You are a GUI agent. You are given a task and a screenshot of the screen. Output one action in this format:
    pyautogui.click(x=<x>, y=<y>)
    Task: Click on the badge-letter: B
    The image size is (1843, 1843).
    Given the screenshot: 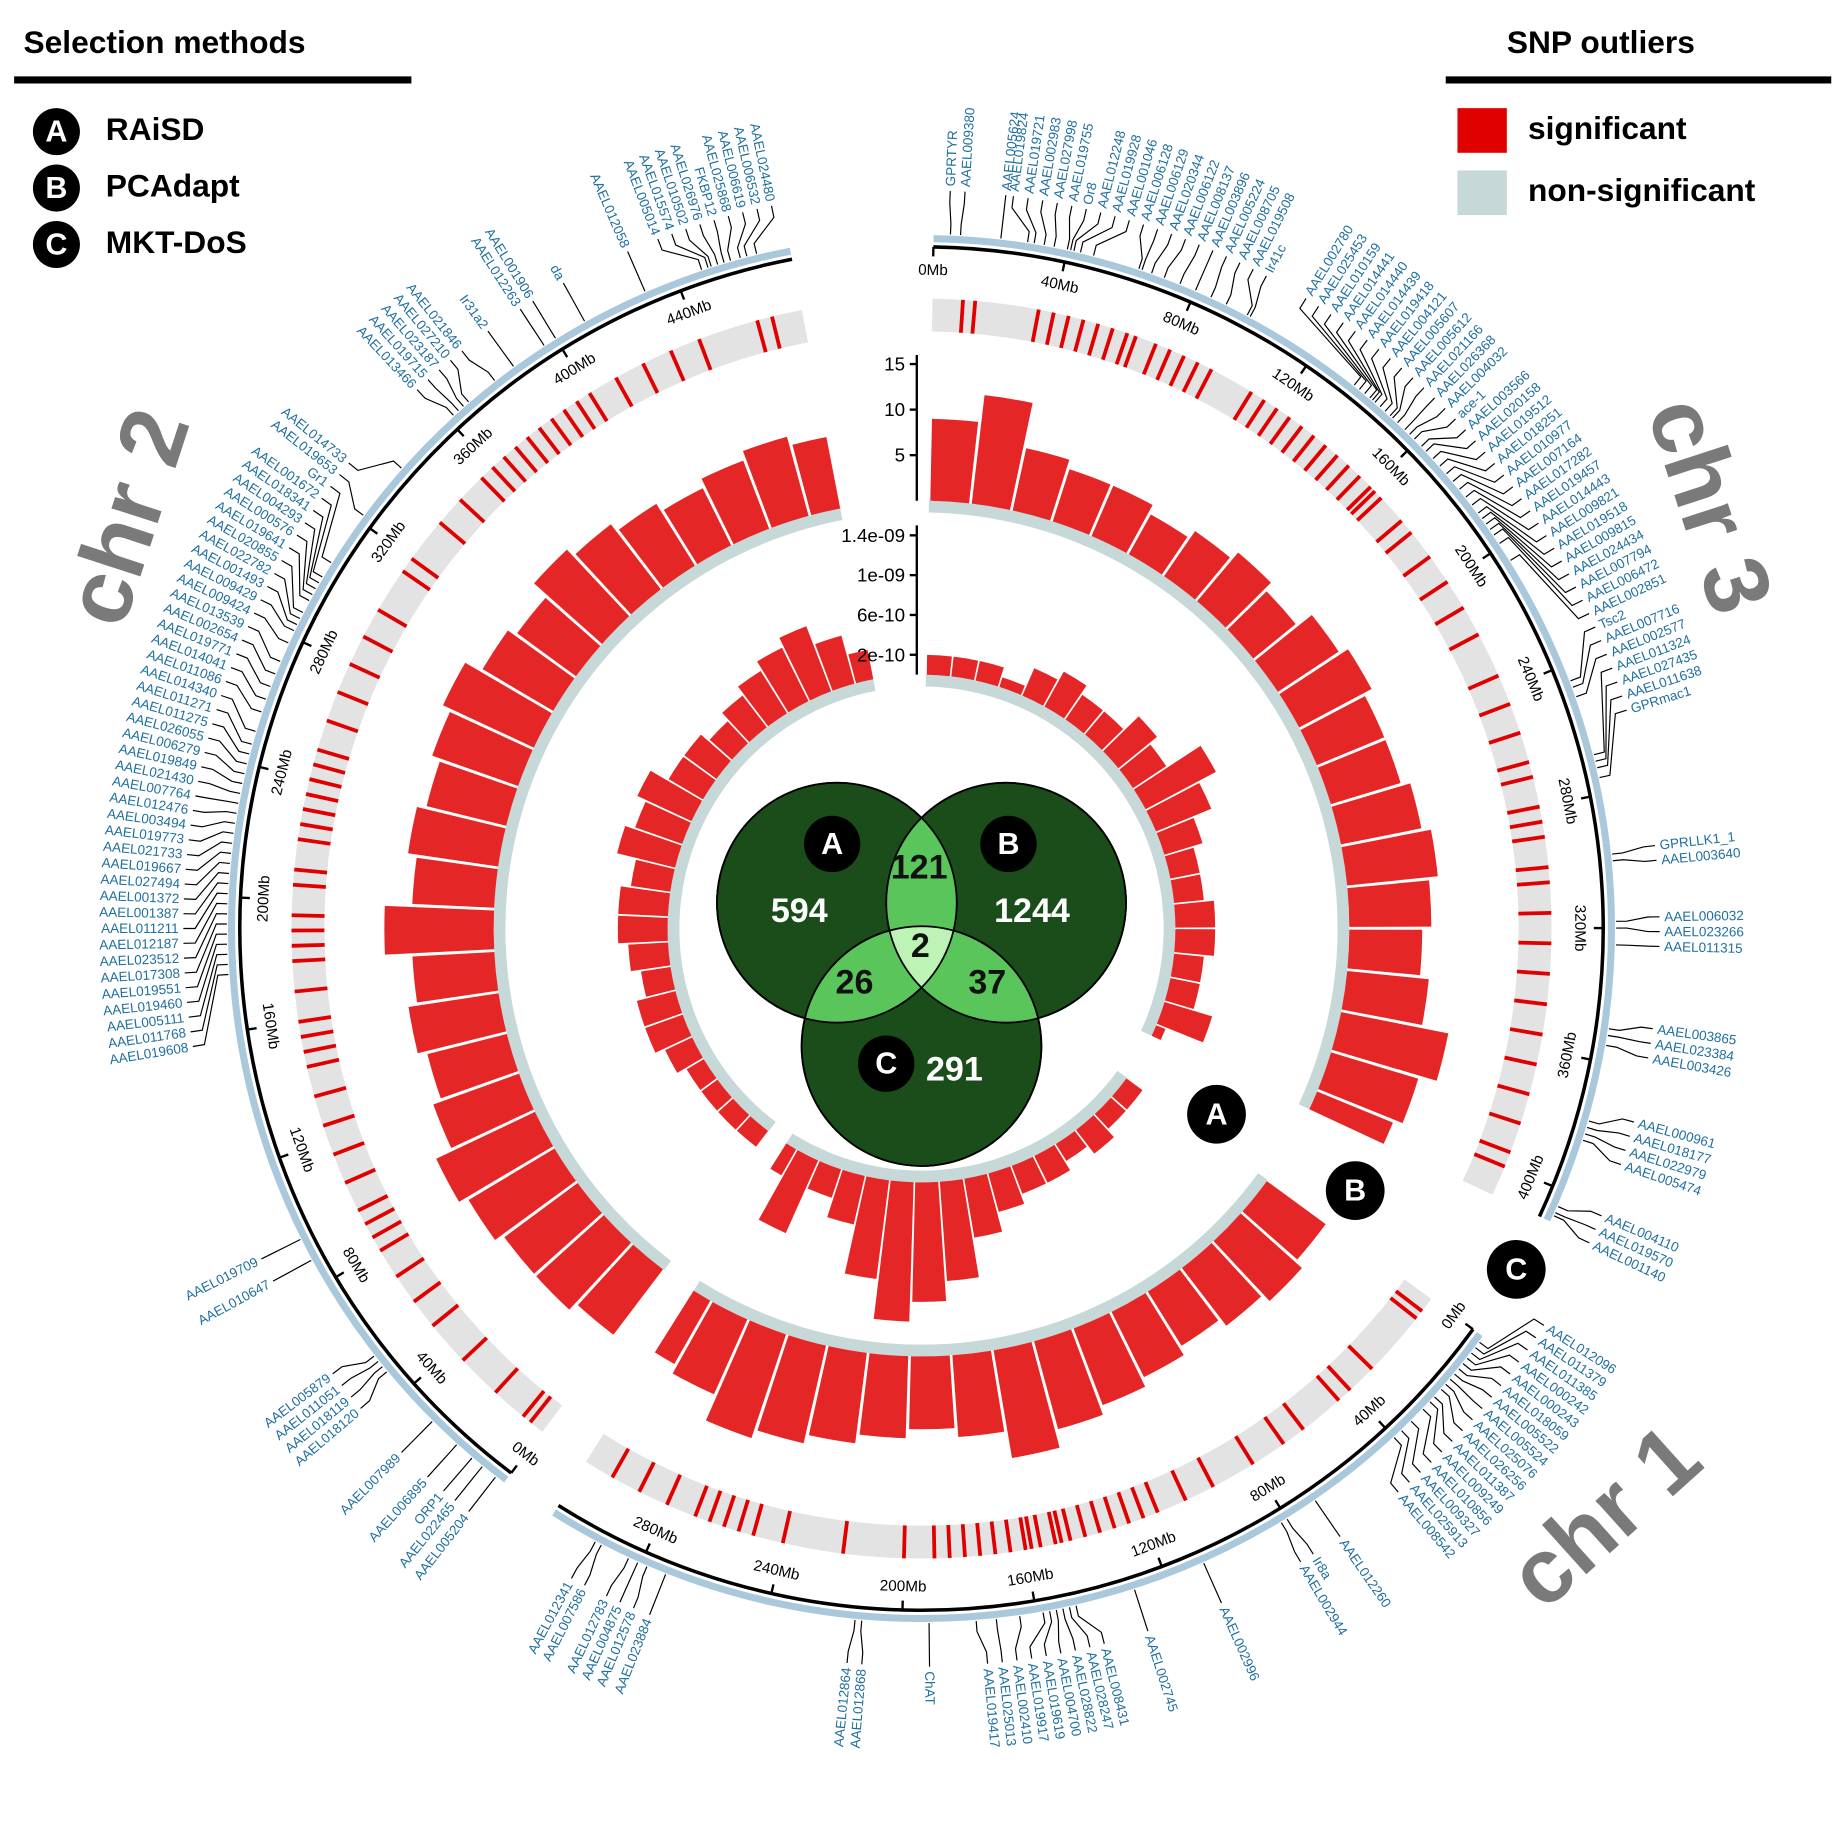 What is the action you would take?
    pyautogui.click(x=1355, y=1191)
    